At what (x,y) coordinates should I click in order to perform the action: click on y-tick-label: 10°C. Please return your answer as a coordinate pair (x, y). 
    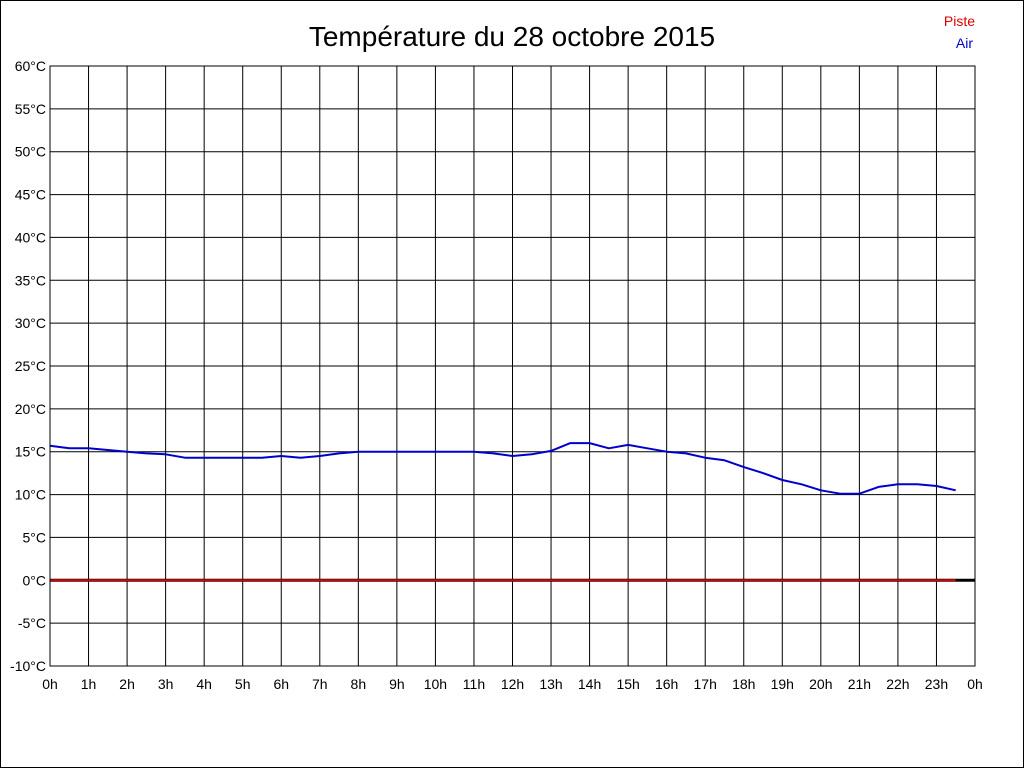
    Looking at the image, I should click on (30, 495).